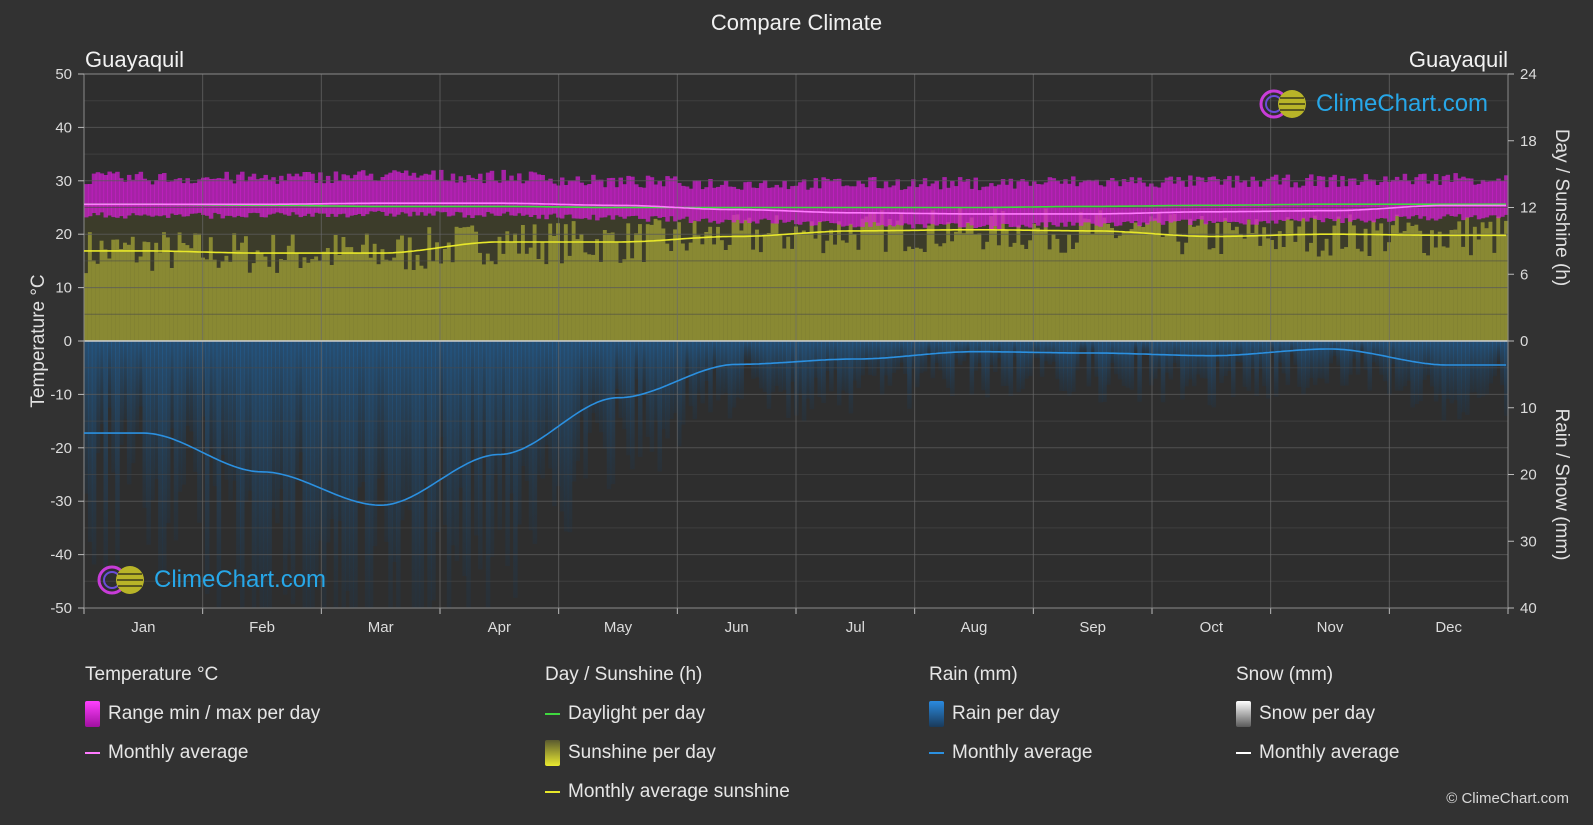 The width and height of the screenshot is (1593, 825). Describe the element at coordinates (61, 608) in the screenshot. I see `y-left-tick-label: -50` at that location.